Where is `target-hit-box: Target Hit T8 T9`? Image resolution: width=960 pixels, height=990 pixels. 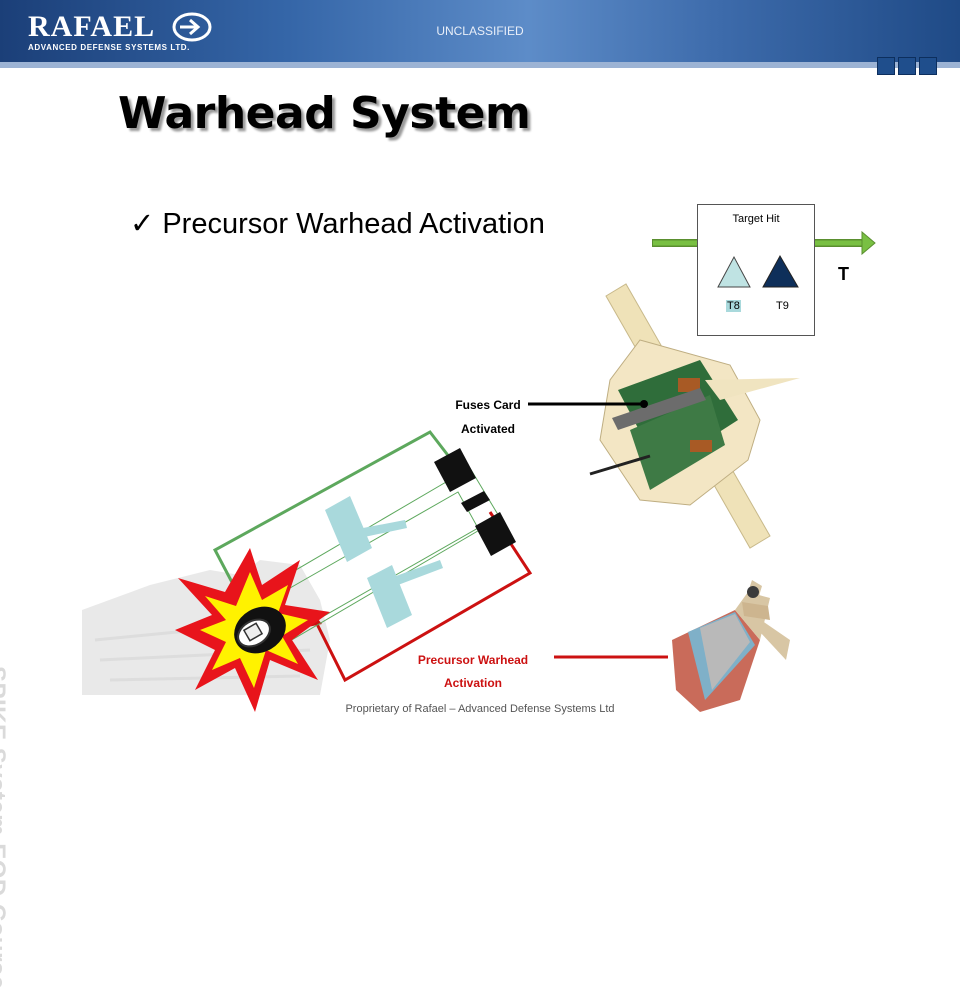 target-hit-box: Target Hit T8 T9 is located at coordinates (756, 270).